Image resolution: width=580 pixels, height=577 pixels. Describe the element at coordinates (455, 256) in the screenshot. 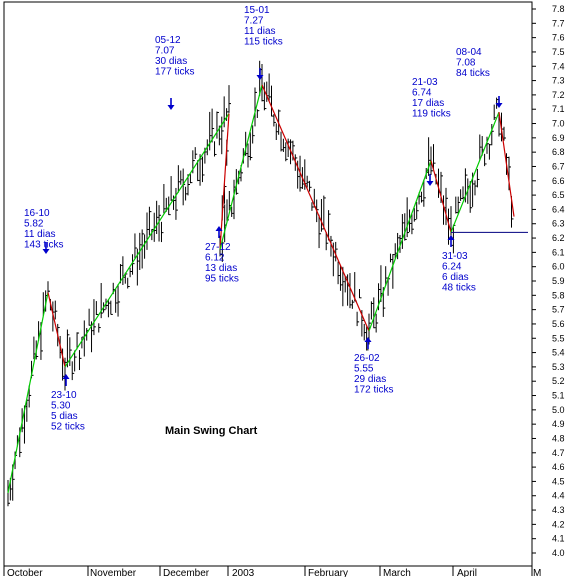

I see `swing-label-line: 31-03` at that location.